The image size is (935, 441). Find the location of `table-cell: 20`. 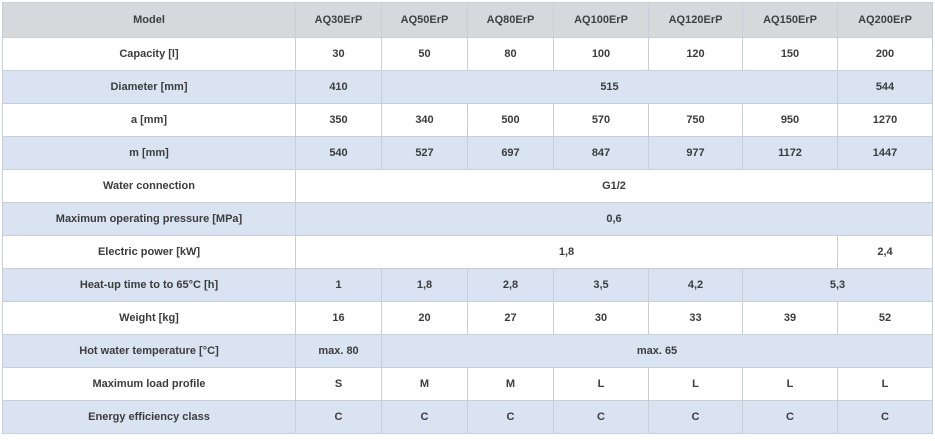

table-cell: 20 is located at coordinates (424, 318).